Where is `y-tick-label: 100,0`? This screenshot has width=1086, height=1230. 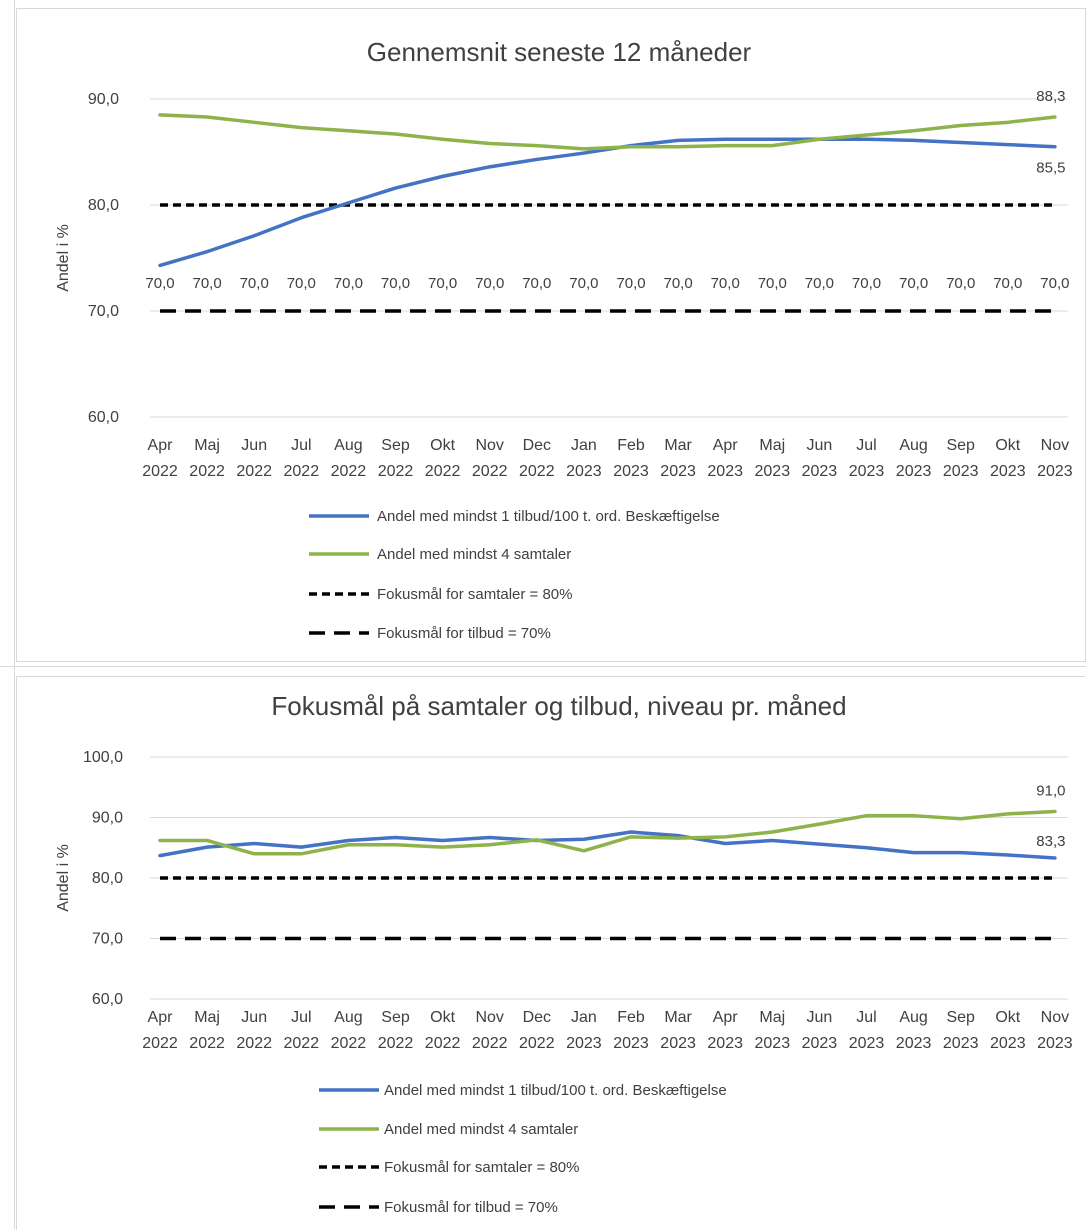 y-tick-label: 100,0 is located at coordinates (103, 757).